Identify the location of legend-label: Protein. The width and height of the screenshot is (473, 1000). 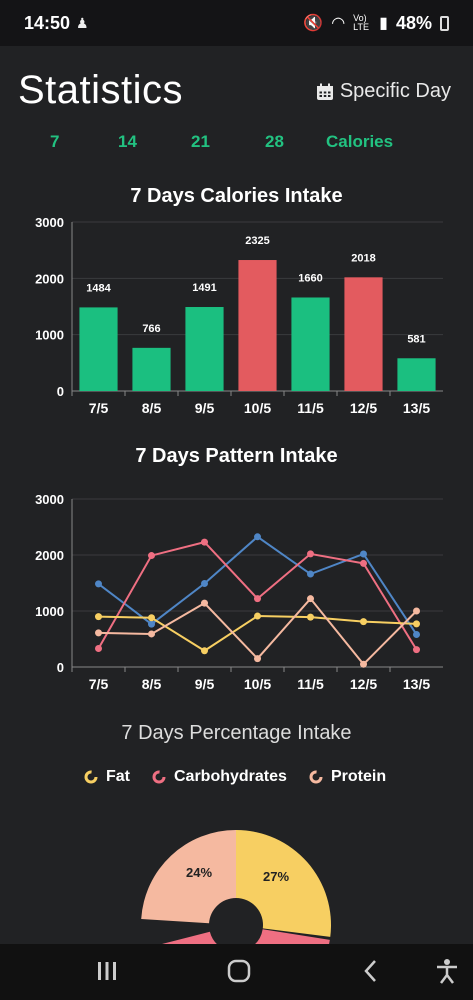
(359, 776).